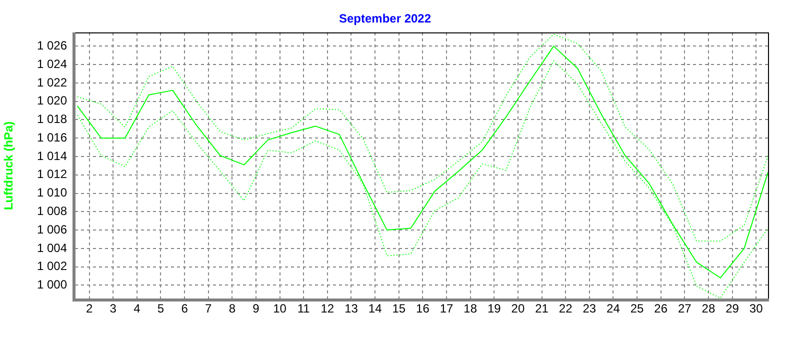  What do you see at coordinates (52, 247) in the screenshot?
I see `y-tick-label: 1 004` at bounding box center [52, 247].